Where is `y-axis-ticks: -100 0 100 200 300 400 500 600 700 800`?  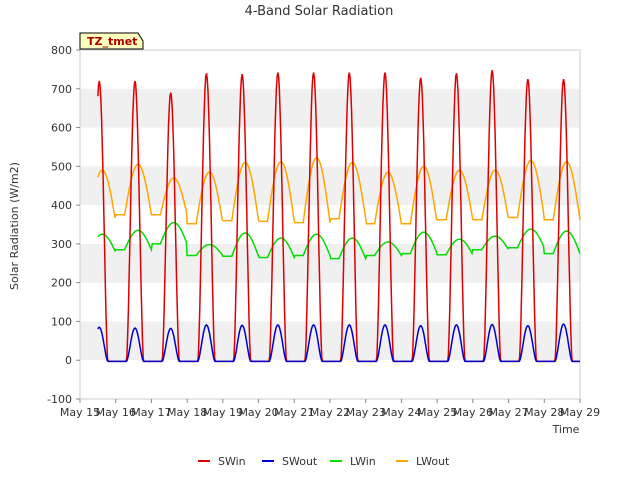
y-axis-ticks: -100 0 100 200 300 400 500 600 700 800 is located at coordinates (63, 225).